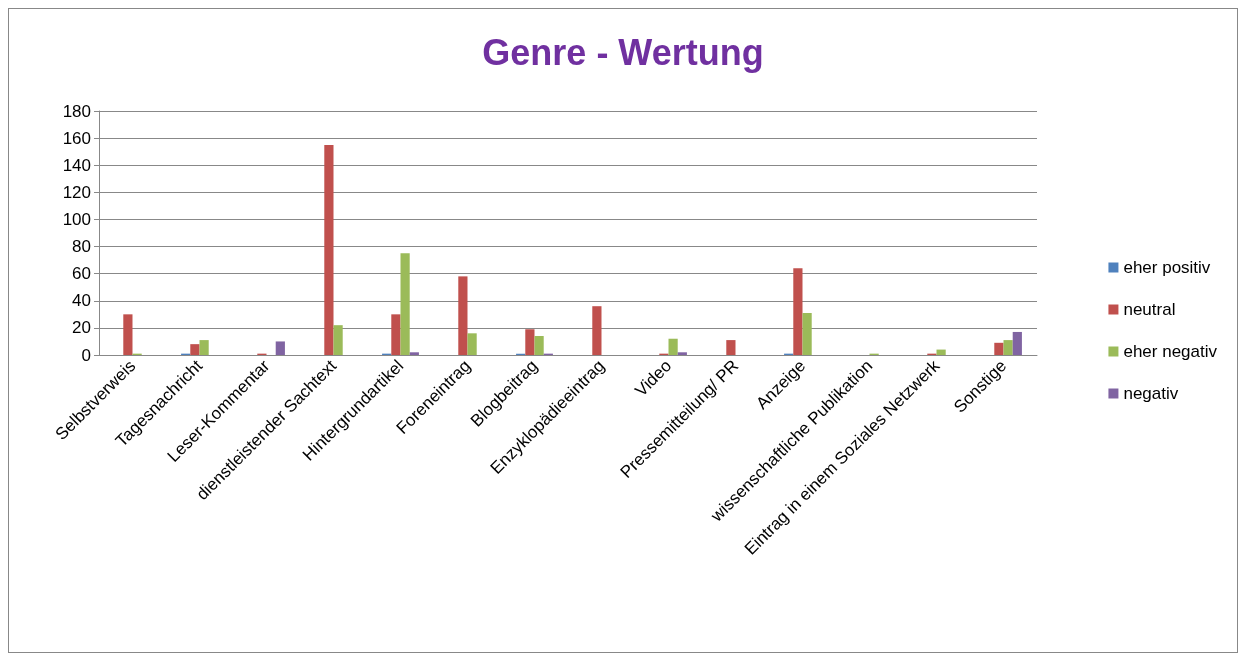 The width and height of the screenshot is (1245, 659). What do you see at coordinates (86, 355) in the screenshot?
I see `y-tick-label: 0` at bounding box center [86, 355].